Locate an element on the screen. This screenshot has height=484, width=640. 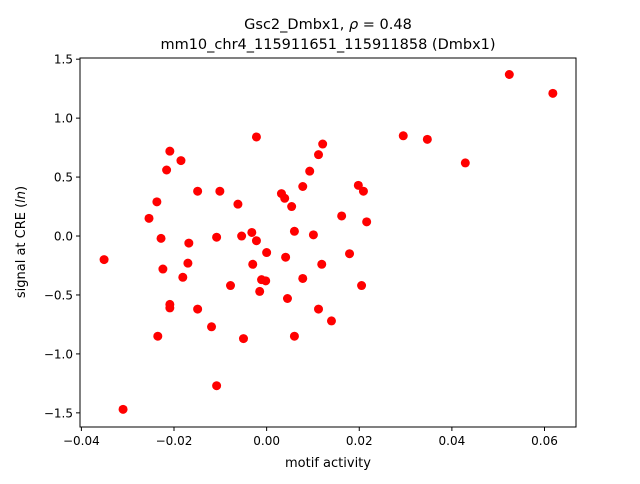
y-tick-label: 0.0 is located at coordinates (63, 237).